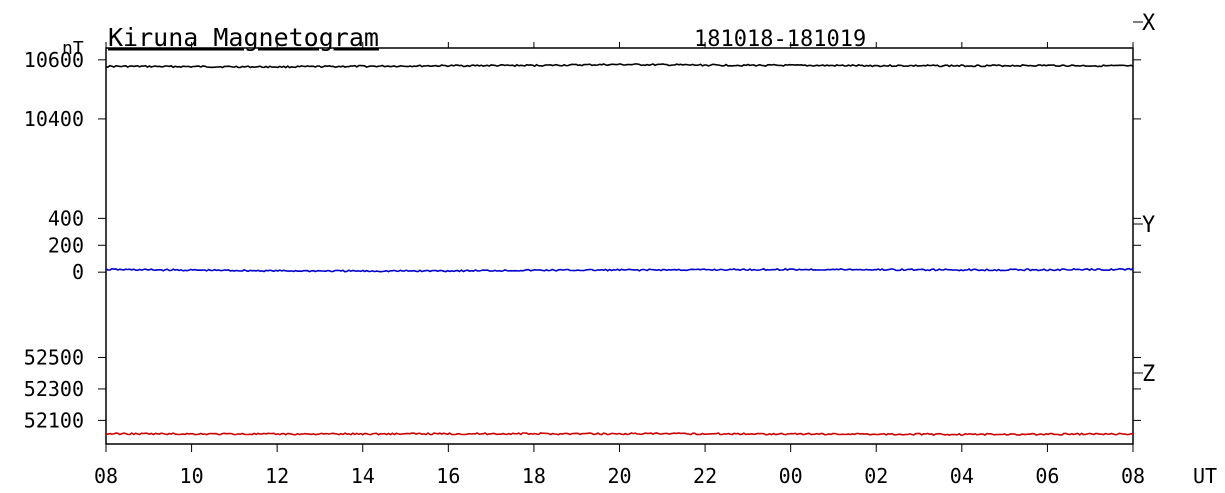 The image size is (1225, 493). What do you see at coordinates (962, 476) in the screenshot?
I see `x-tick-label: 04` at bounding box center [962, 476].